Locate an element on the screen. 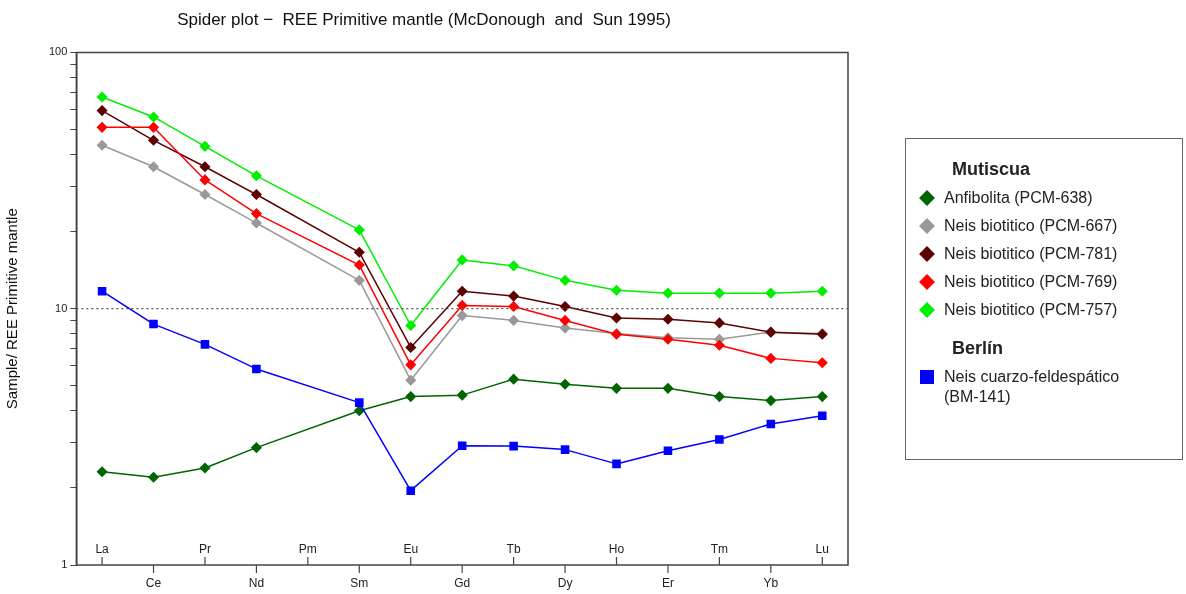 This screenshot has height=594, width=1186. y-tick-label: 10 is located at coordinates (61, 307).